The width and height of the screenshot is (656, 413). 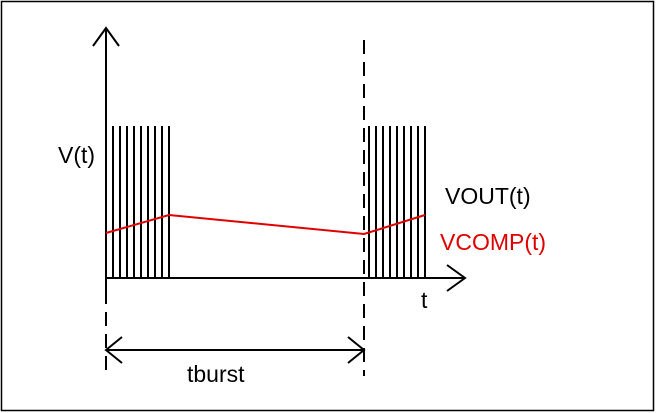 What do you see at coordinates (424, 300) in the screenshot?
I see `x-axis-label: t` at bounding box center [424, 300].